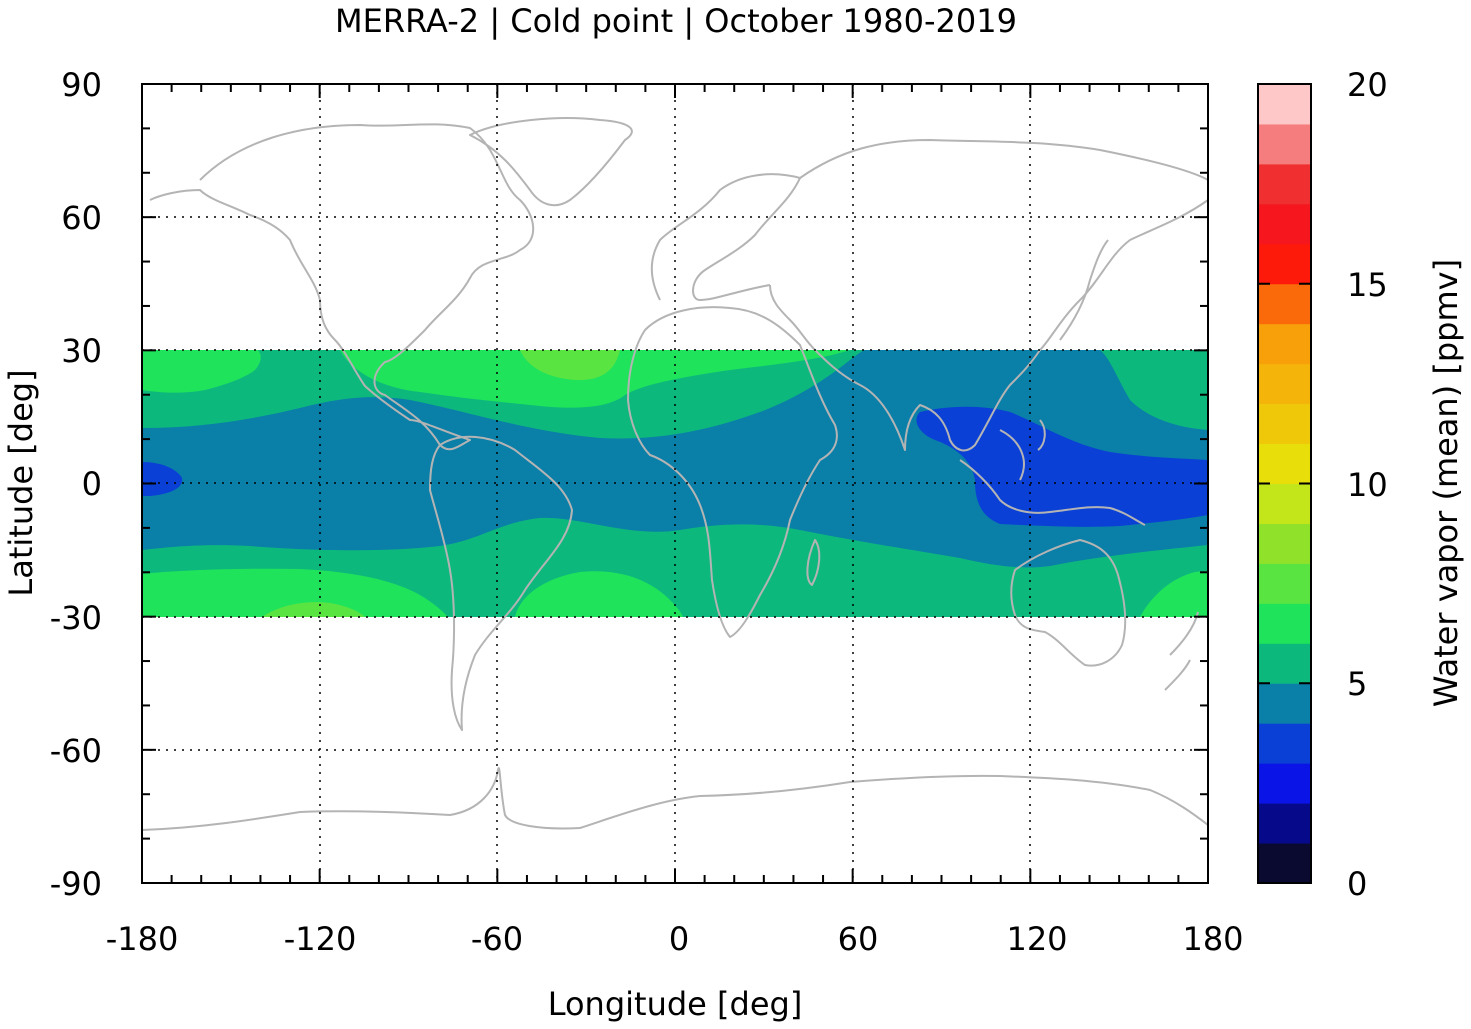 This screenshot has width=1471, height=1029. Describe the element at coordinates (675, 799) in the screenshot. I see `coastline-antarctica` at that location.